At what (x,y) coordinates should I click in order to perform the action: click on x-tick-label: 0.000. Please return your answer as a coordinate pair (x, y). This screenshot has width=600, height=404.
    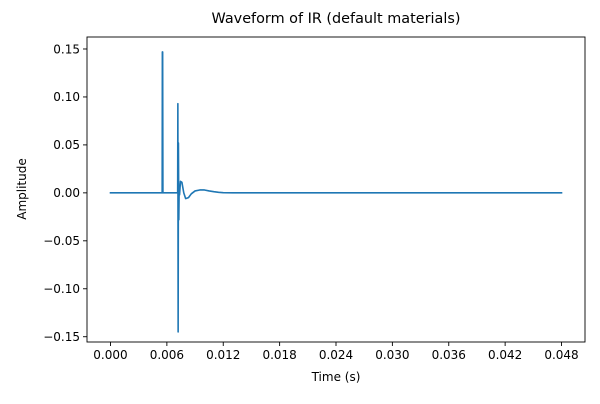
    Looking at the image, I should click on (110, 355).